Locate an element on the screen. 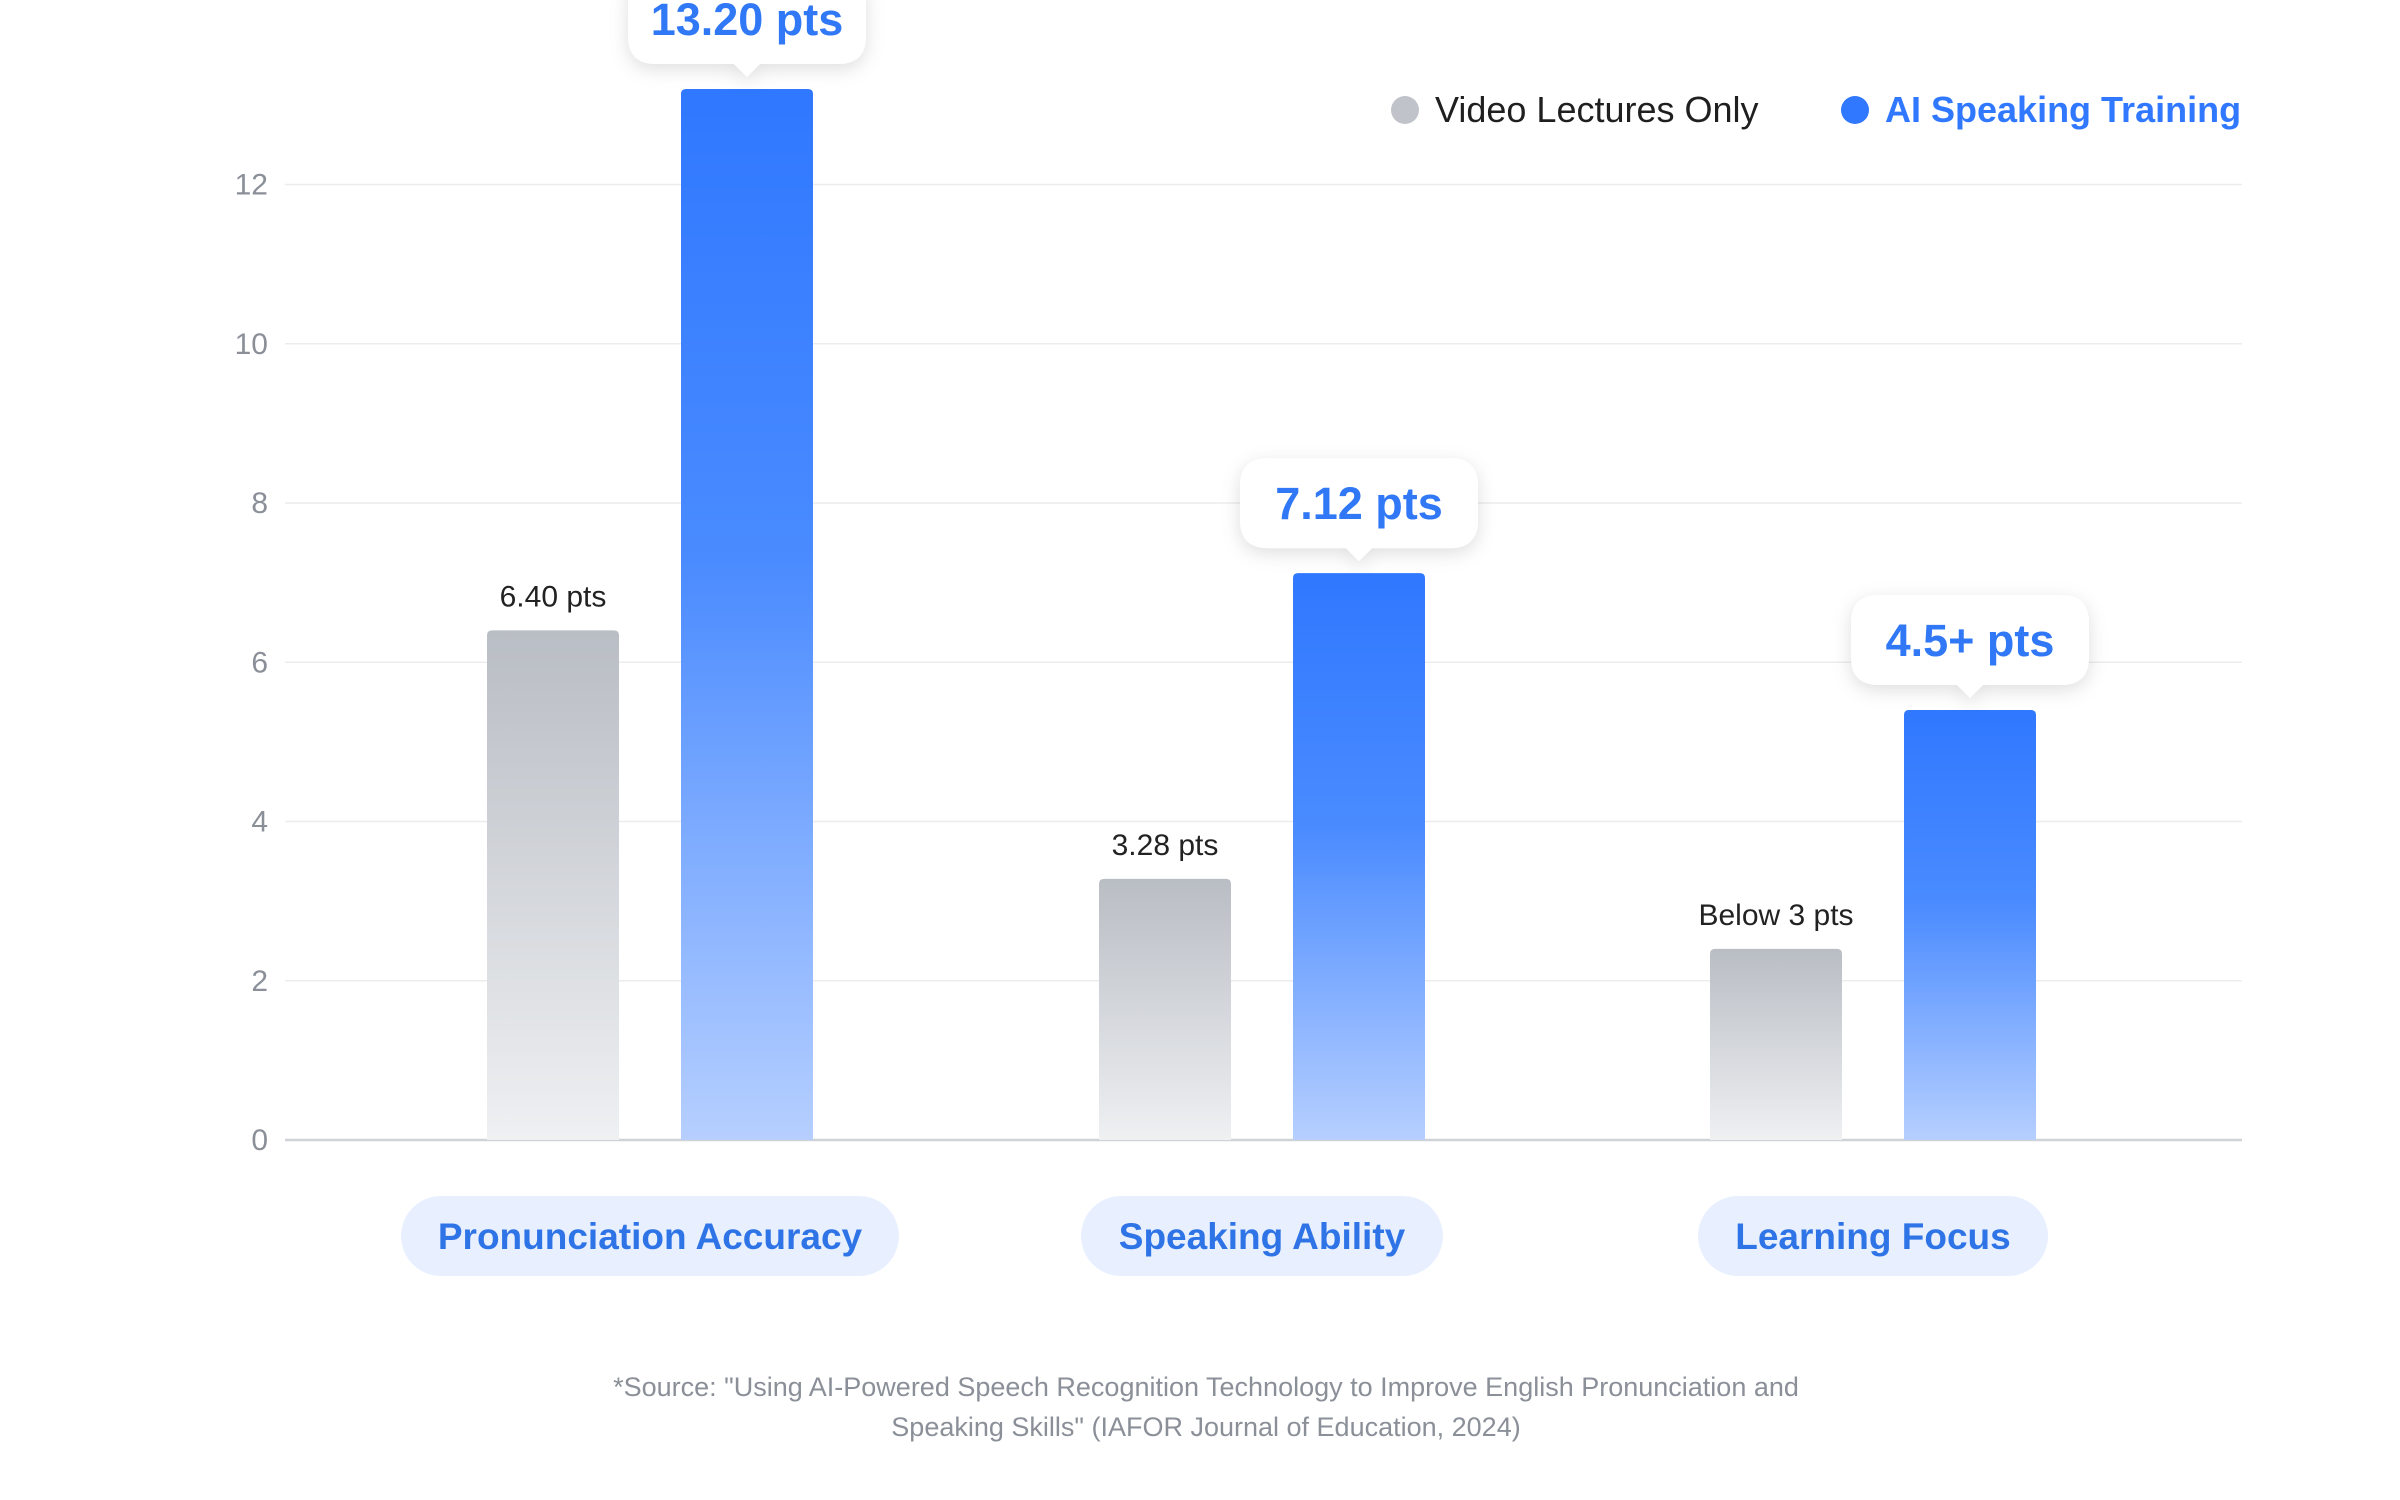 This screenshot has height=1500, width=2400. y-tick-label: 4 is located at coordinates (259, 822).